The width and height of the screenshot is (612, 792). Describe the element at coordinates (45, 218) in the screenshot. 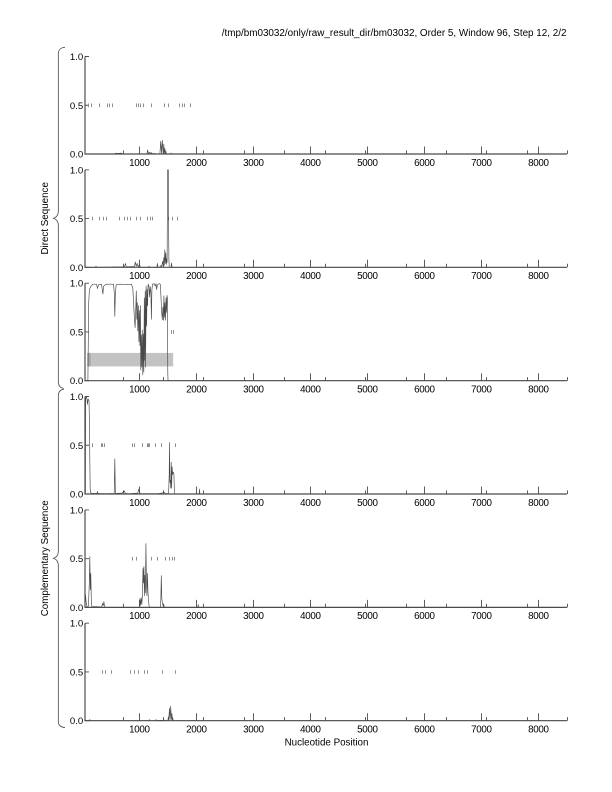

I see `svg-text: Direct Sequence` at that location.